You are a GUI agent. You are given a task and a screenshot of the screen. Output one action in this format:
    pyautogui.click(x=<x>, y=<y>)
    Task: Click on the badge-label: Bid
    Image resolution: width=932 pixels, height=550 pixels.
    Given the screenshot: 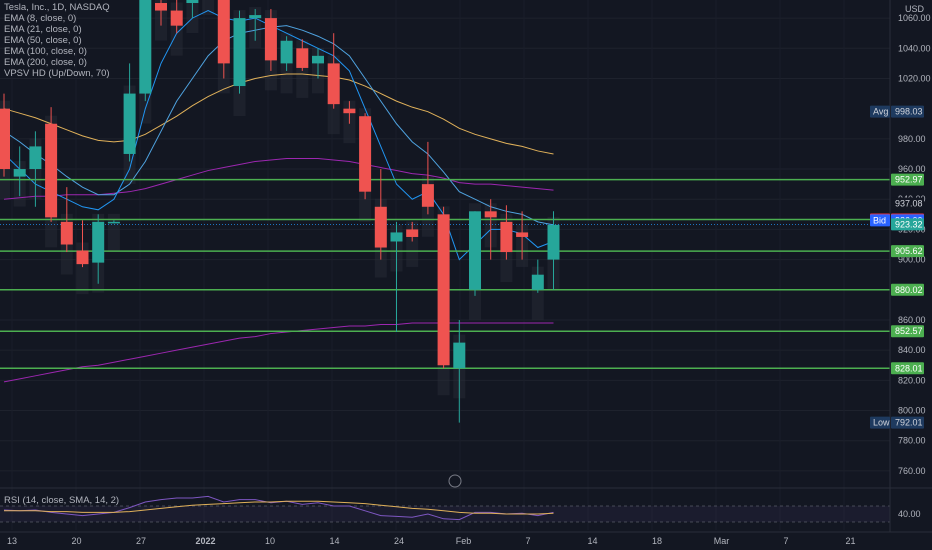 What is the action you would take?
    pyautogui.click(x=879, y=220)
    